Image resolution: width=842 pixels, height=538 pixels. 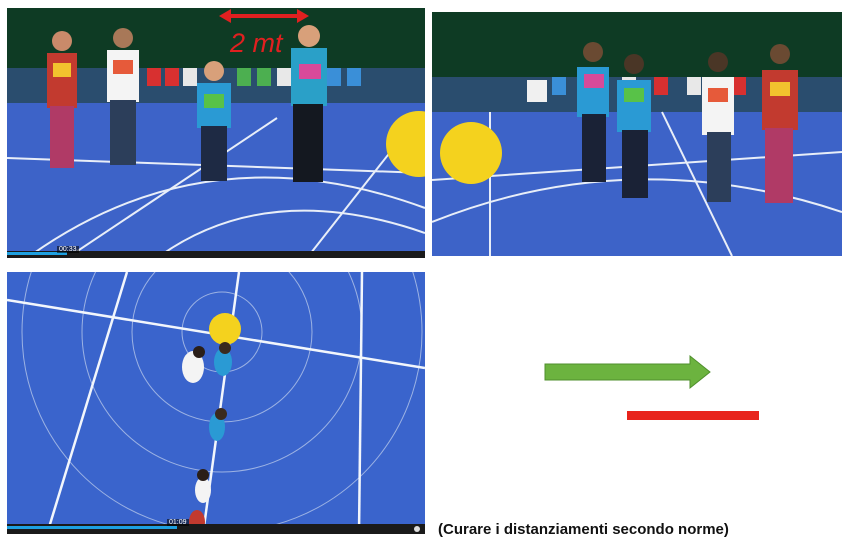 I want to click on gear-icon, so click(x=417, y=529).